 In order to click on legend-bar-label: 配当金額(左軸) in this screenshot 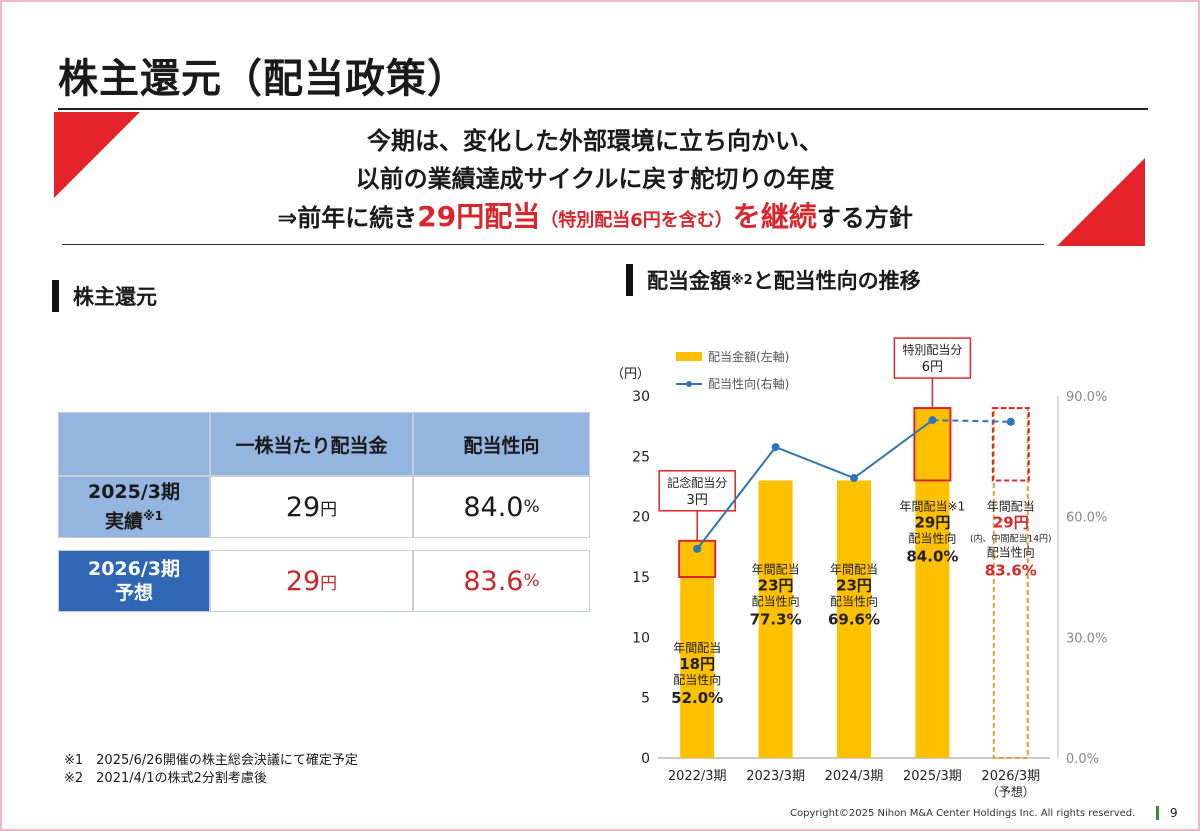, I will do `click(748, 356)`.